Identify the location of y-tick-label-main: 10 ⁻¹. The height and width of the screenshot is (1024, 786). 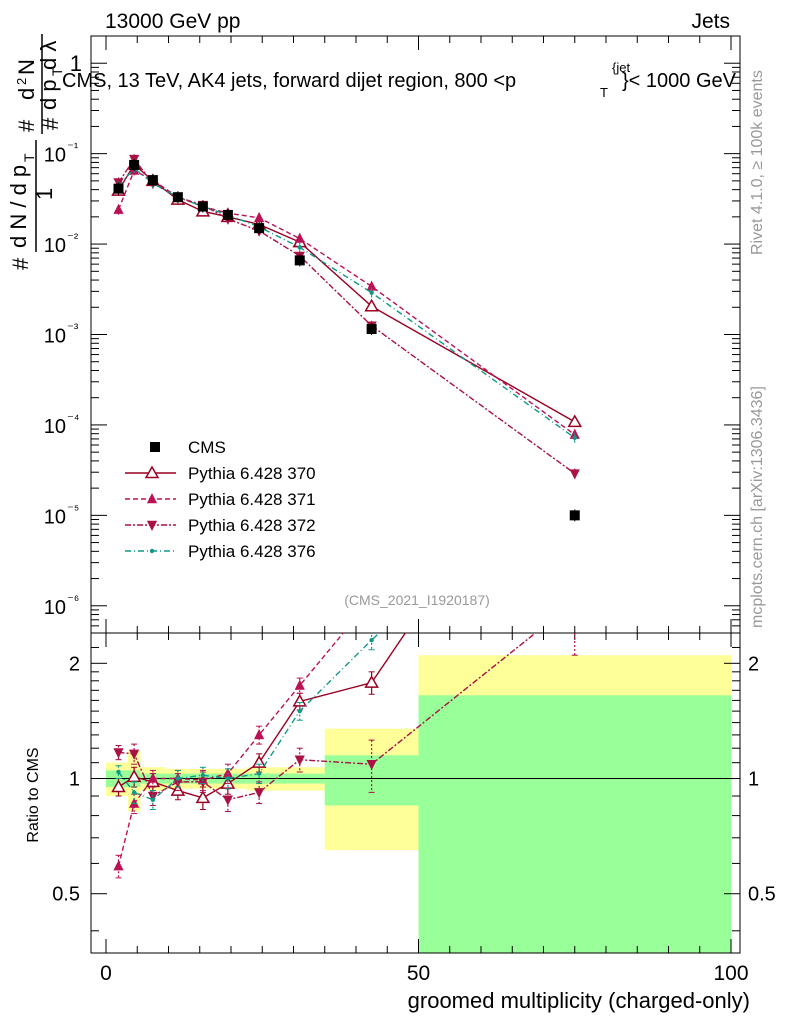
(61, 153).